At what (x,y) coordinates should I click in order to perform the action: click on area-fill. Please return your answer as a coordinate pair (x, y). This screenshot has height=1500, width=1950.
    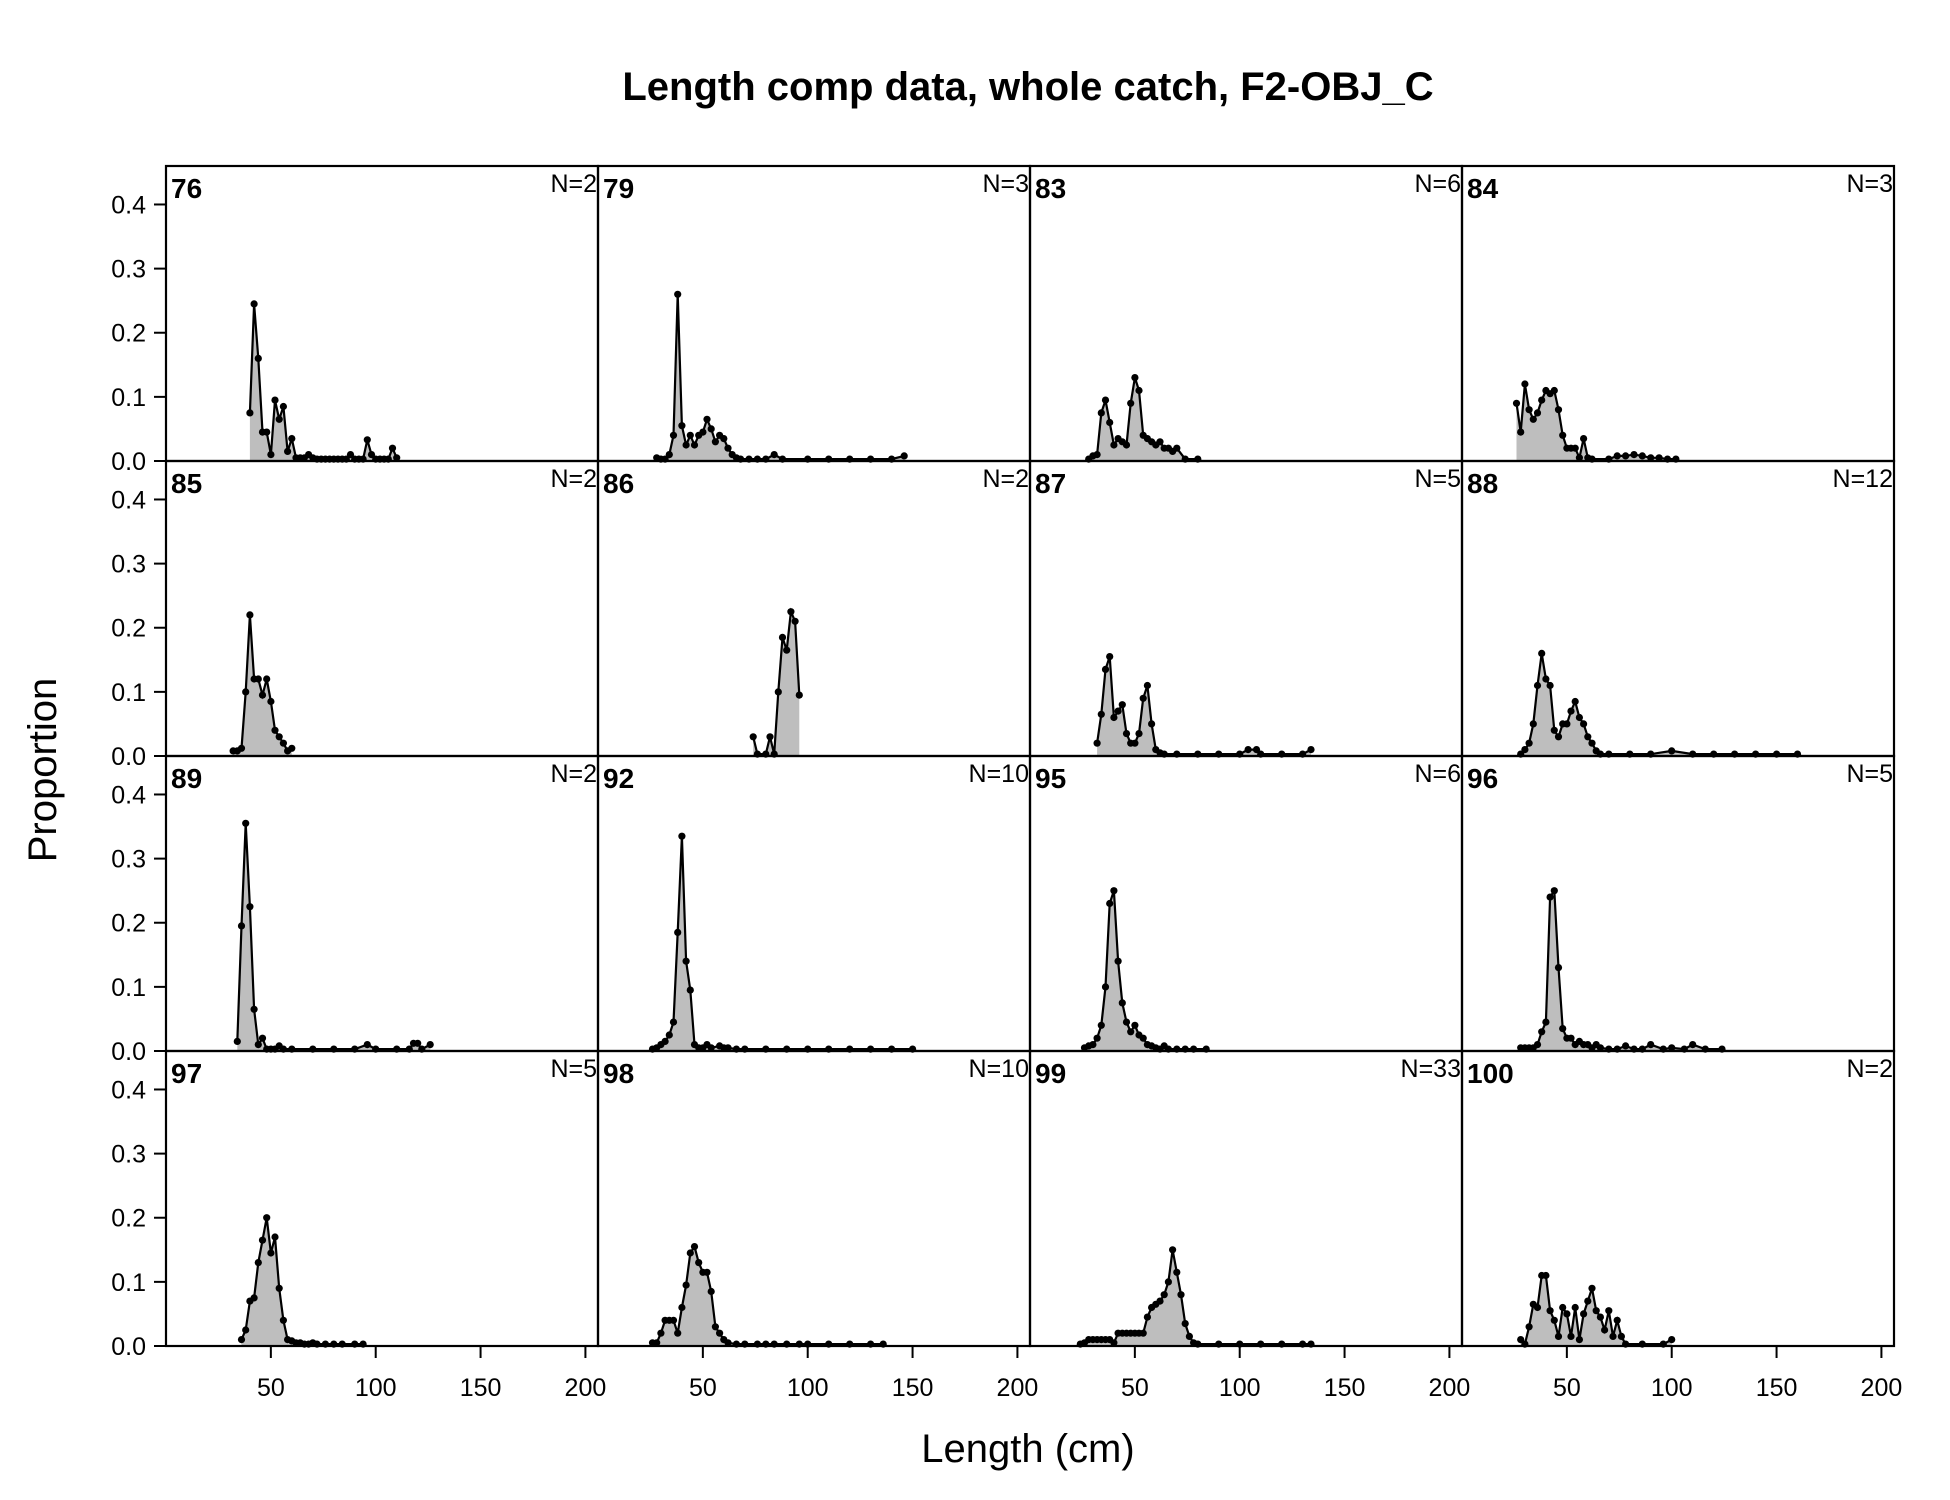
    Looking at the image, I should click on (1596, 422).